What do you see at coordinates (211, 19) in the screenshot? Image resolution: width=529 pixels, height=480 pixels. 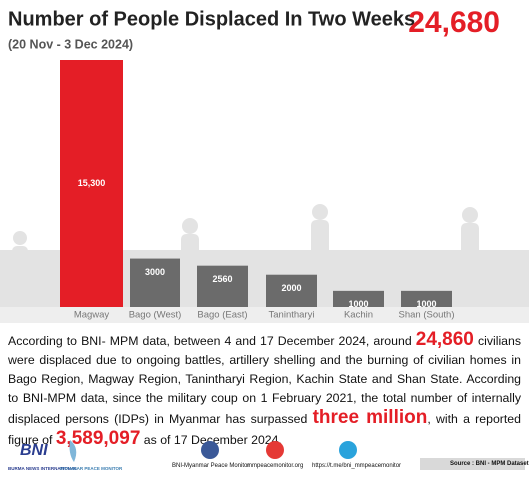 I see `chart-title: Number of People Displaced In Two Weeks` at bounding box center [211, 19].